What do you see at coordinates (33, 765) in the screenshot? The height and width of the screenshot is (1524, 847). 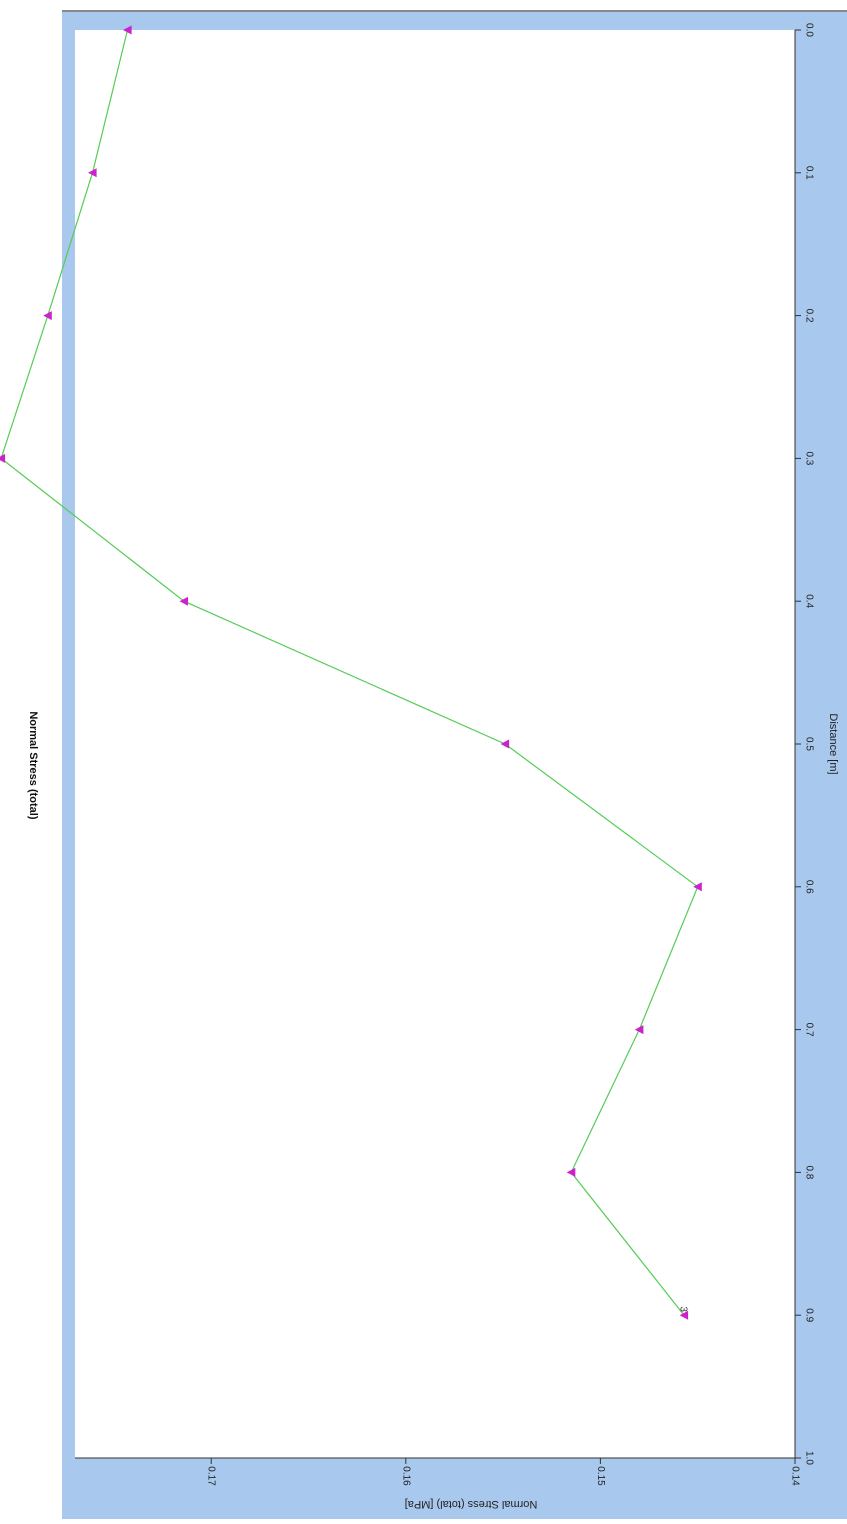 I see `chart-title: Normal Stress (total)` at bounding box center [33, 765].